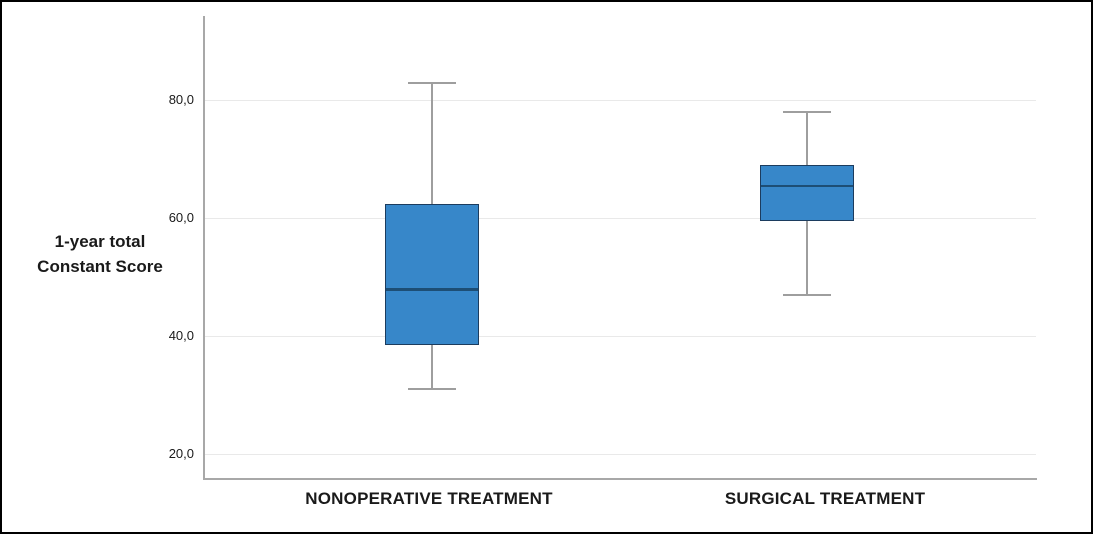  What do you see at coordinates (100, 254) in the screenshot?
I see `y-axis-title: 1-year total Constant Score` at bounding box center [100, 254].